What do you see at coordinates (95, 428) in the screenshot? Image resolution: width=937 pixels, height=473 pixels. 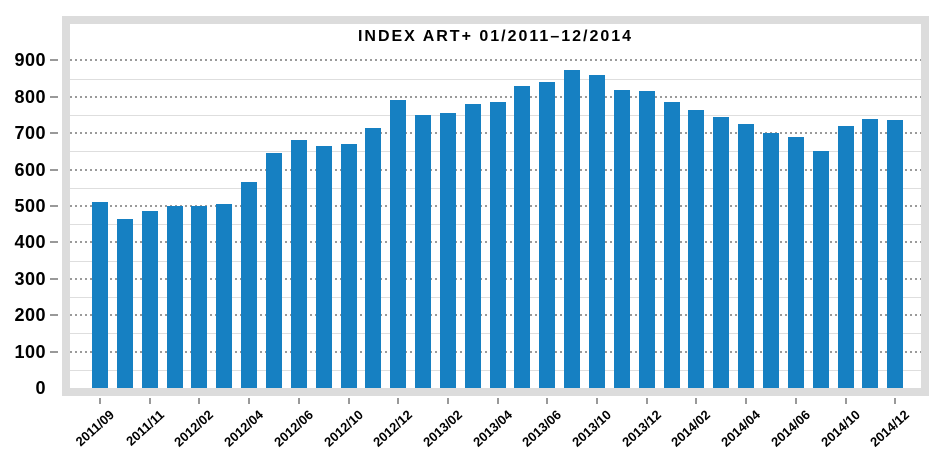 I see `x-axis-label: 2011/09` at bounding box center [95, 428].